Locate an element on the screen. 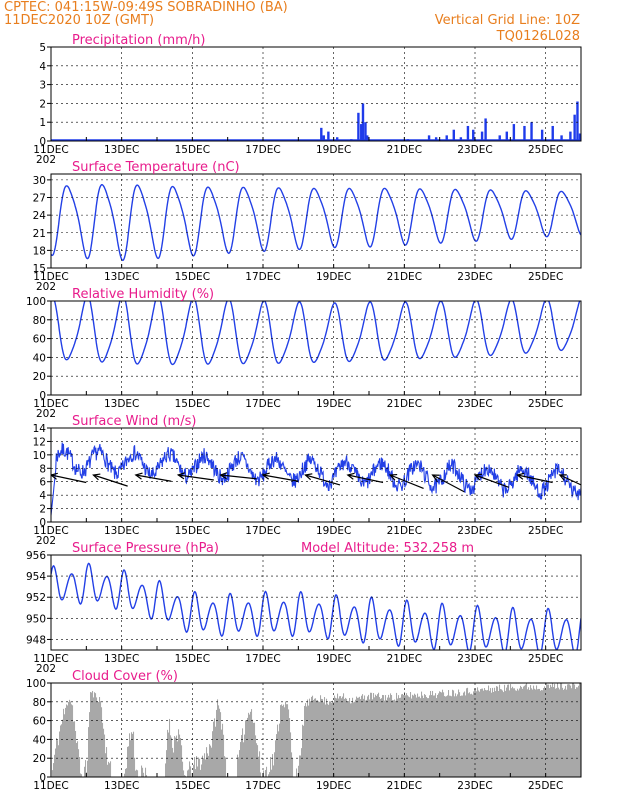  x-tick-label: 13DEC is located at coordinates (121, 150).